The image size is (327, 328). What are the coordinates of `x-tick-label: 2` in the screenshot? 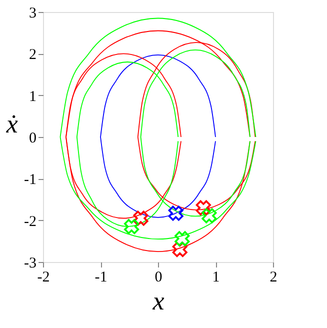 It's located at (274, 278).